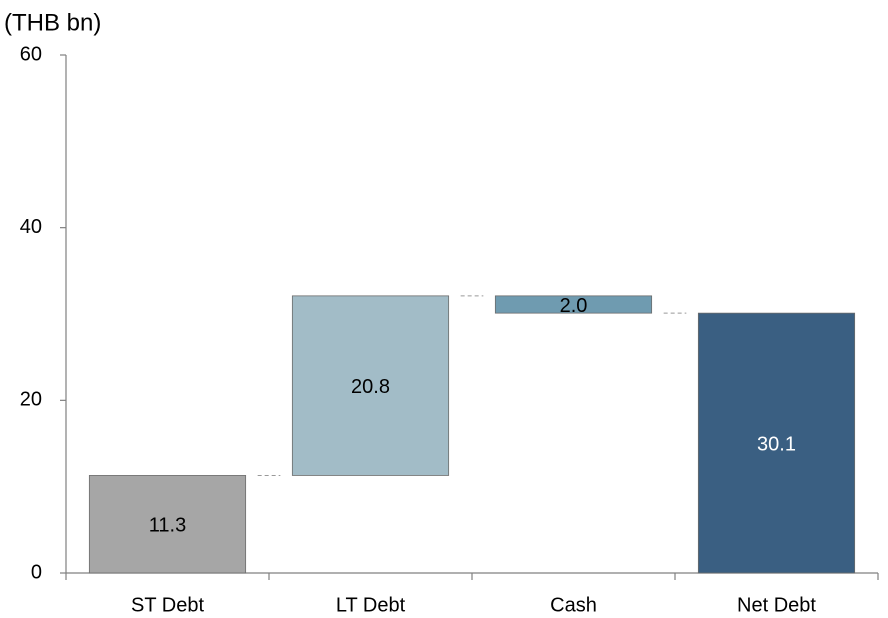 The width and height of the screenshot is (888, 618). I want to click on y-tick-label: 20, so click(31, 400).